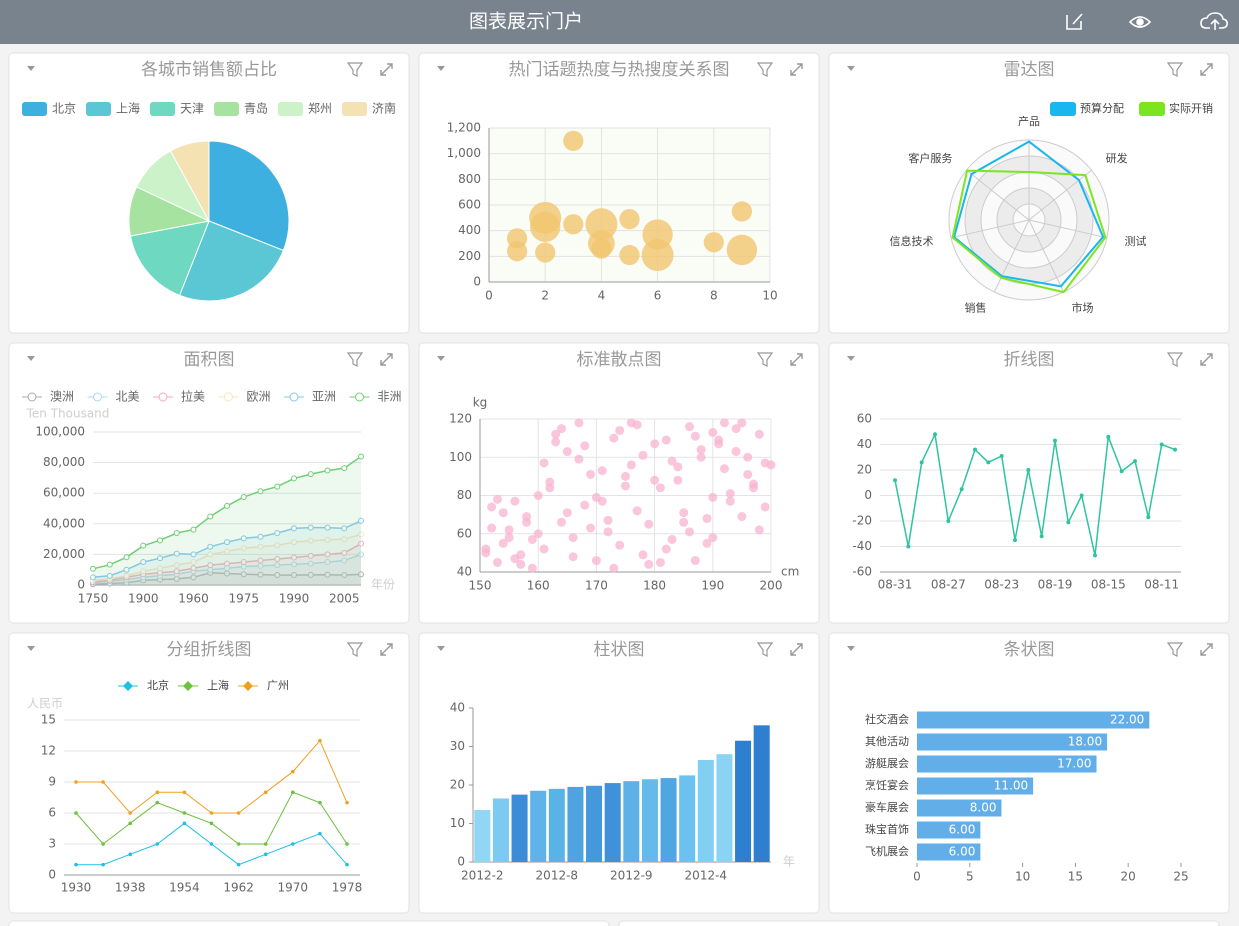 Image resolution: width=1239 pixels, height=926 pixels. What do you see at coordinates (45, 704) in the screenshot?
I see `y-axis-label: 人民币` at bounding box center [45, 704].